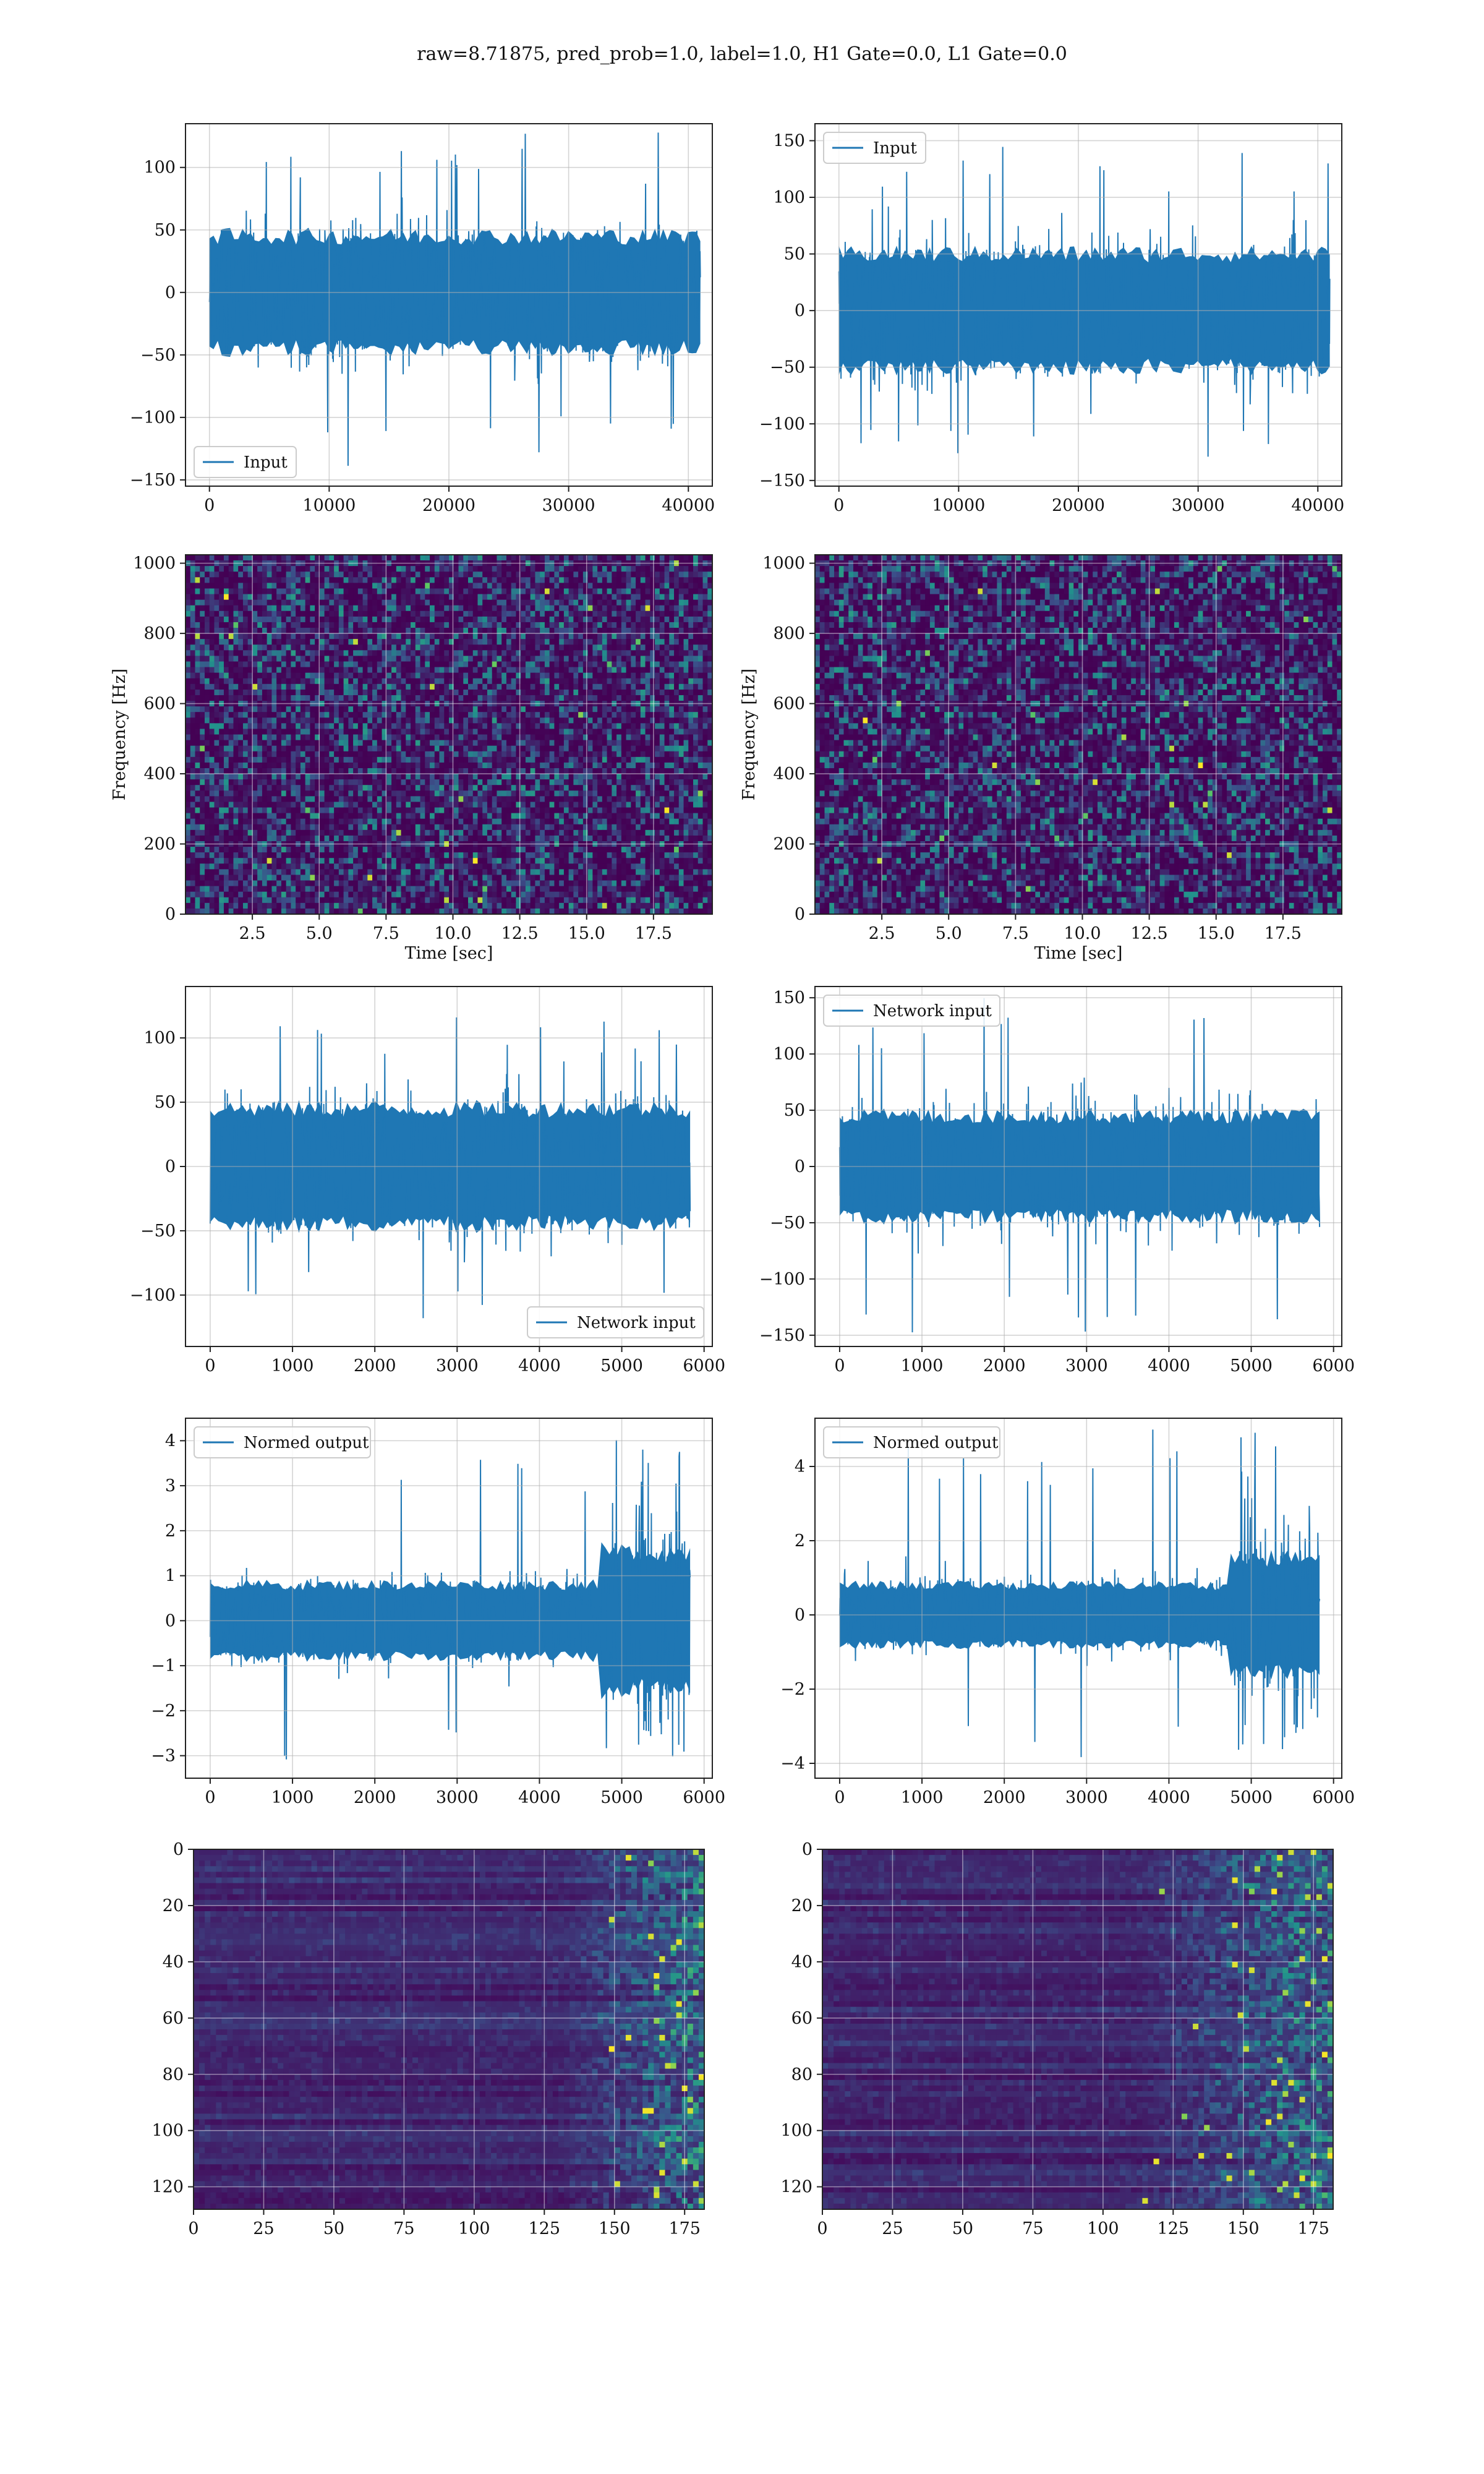 The height and width of the screenshot is (2474, 1484). What do you see at coordinates (193, 2228) in the screenshot?
I see `p40-xtick-label: 0` at bounding box center [193, 2228].